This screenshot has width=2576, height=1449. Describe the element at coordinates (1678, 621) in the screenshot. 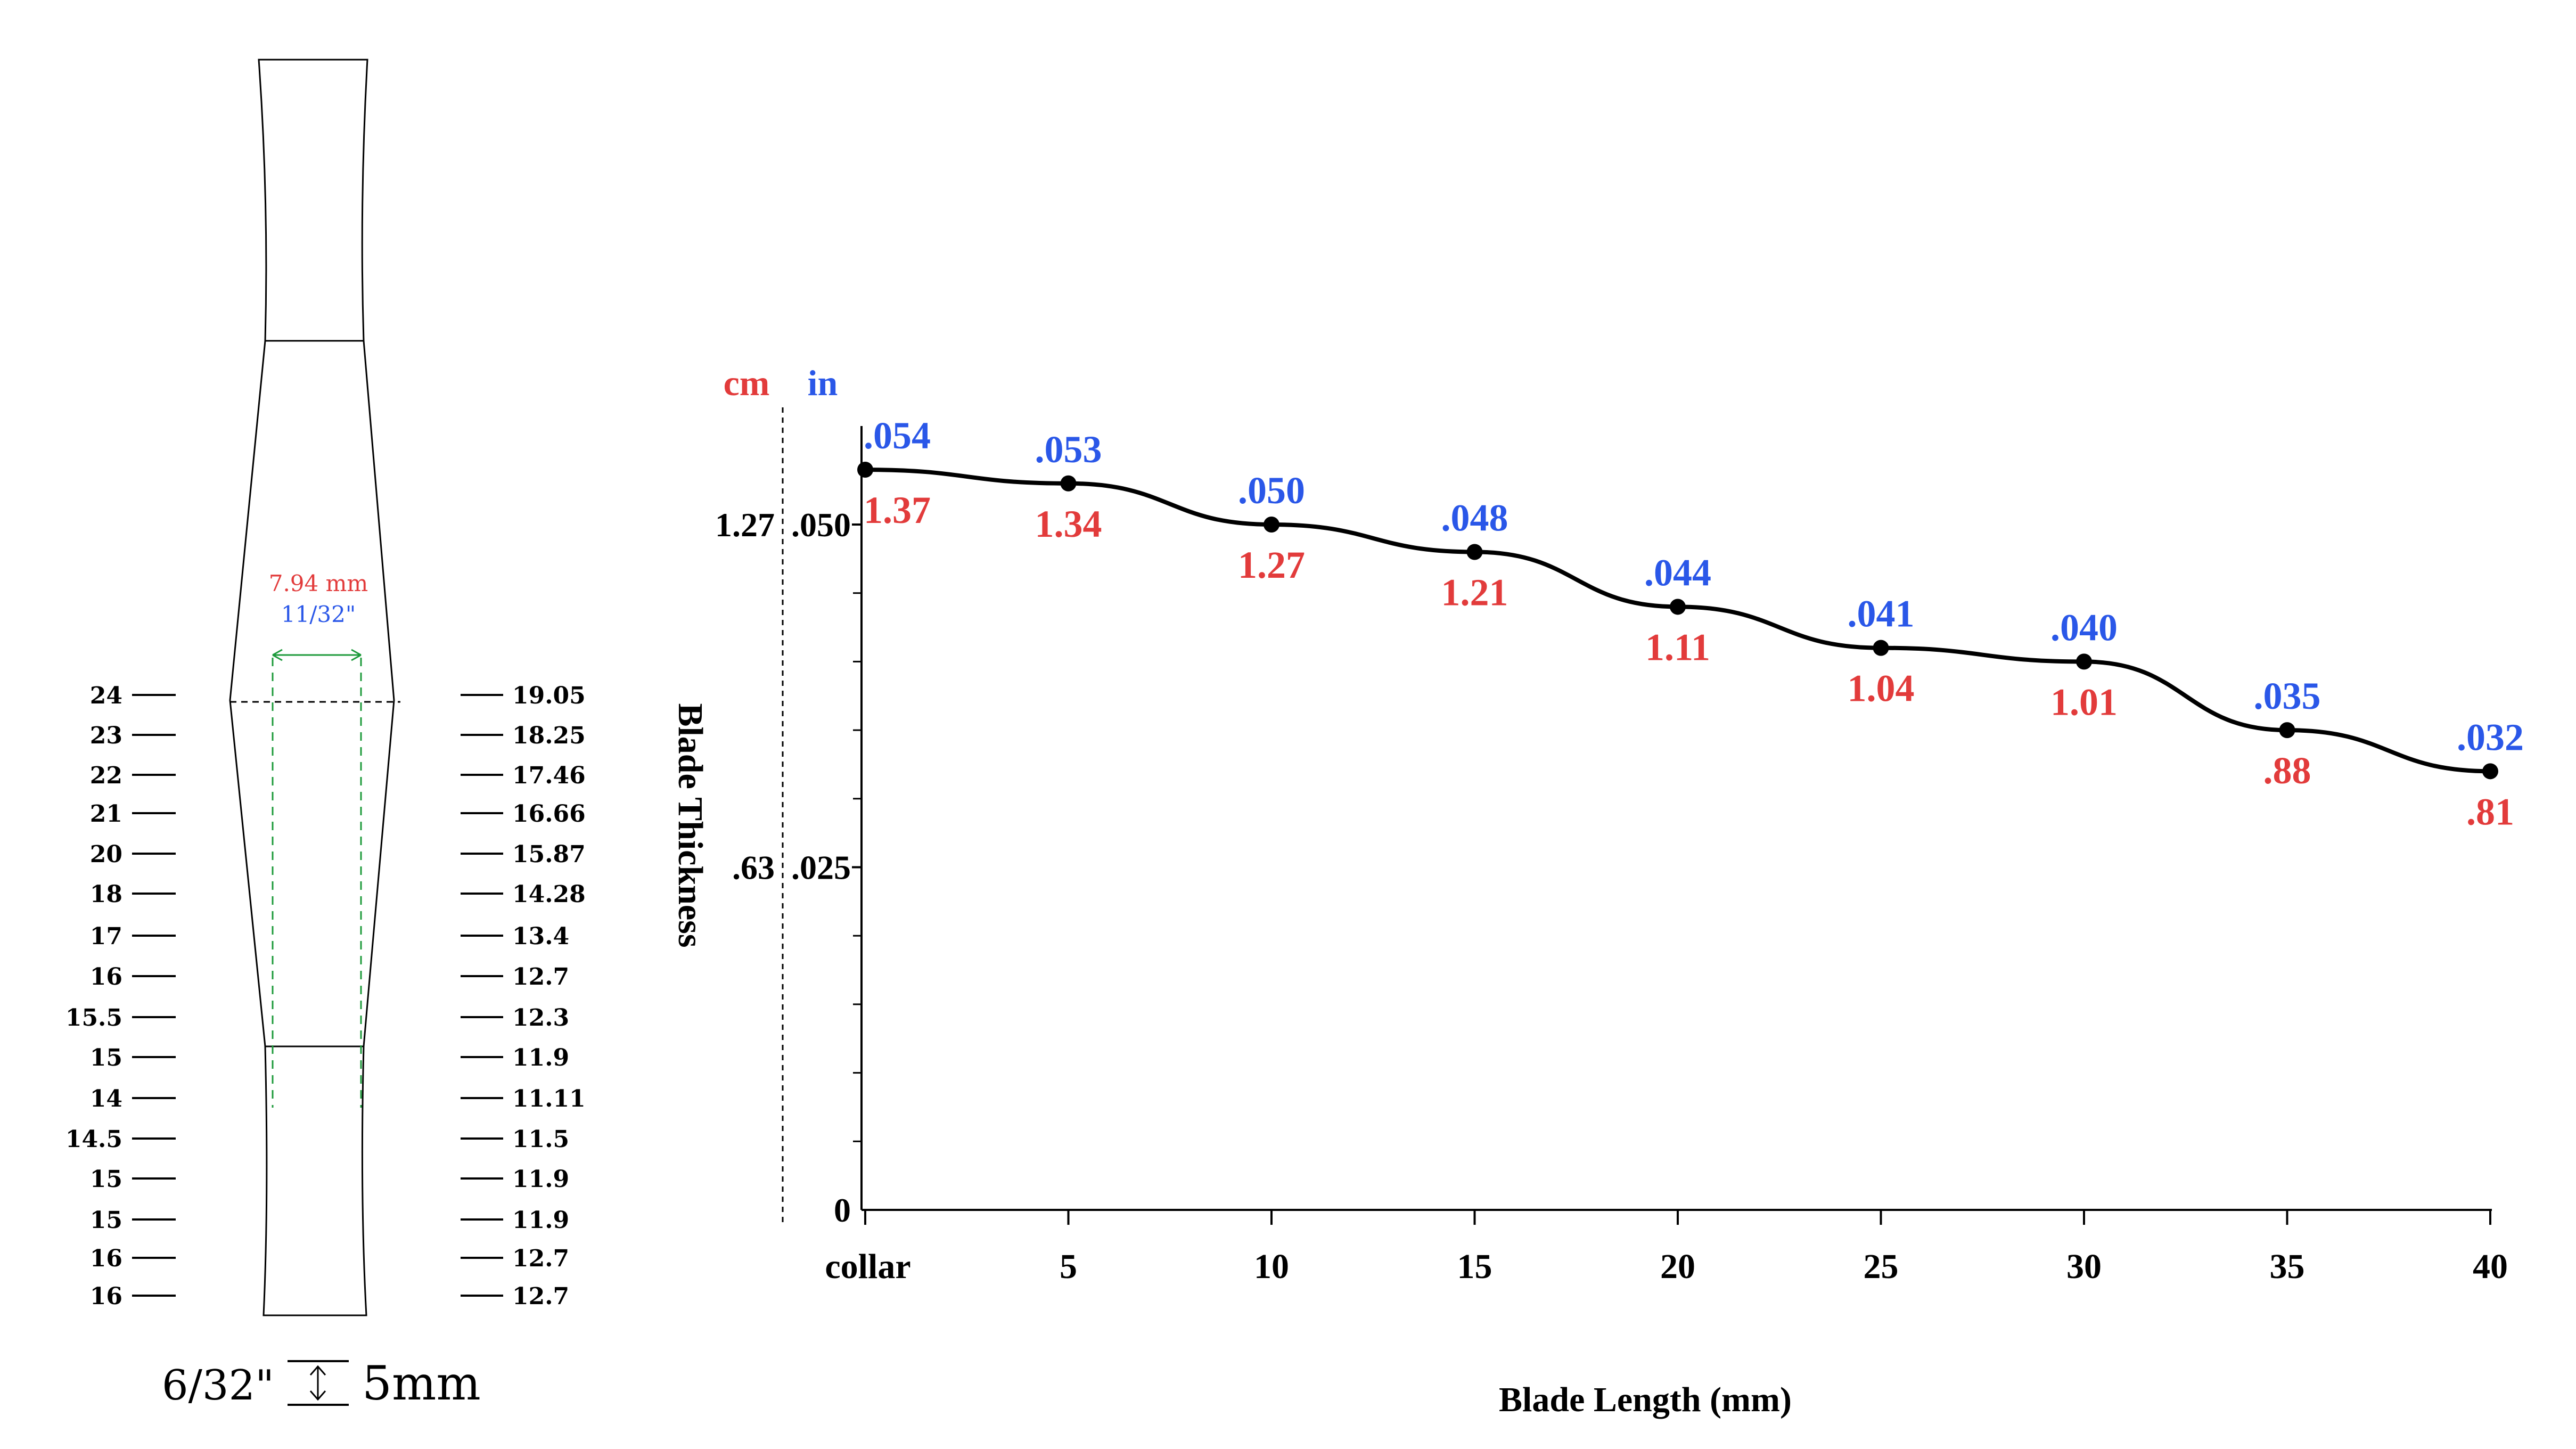

I see `thickness-series-line` at that location.